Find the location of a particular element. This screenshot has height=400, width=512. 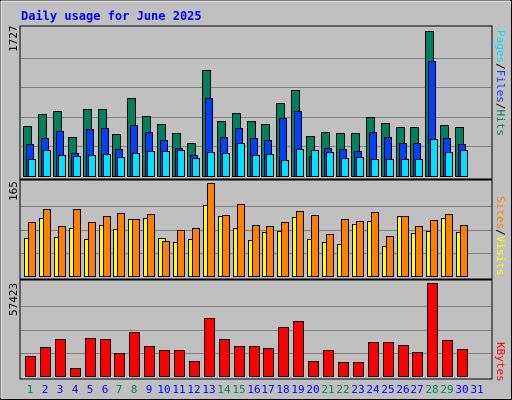

panel-kbytes-legend: KBytes is located at coordinates (500, 362).